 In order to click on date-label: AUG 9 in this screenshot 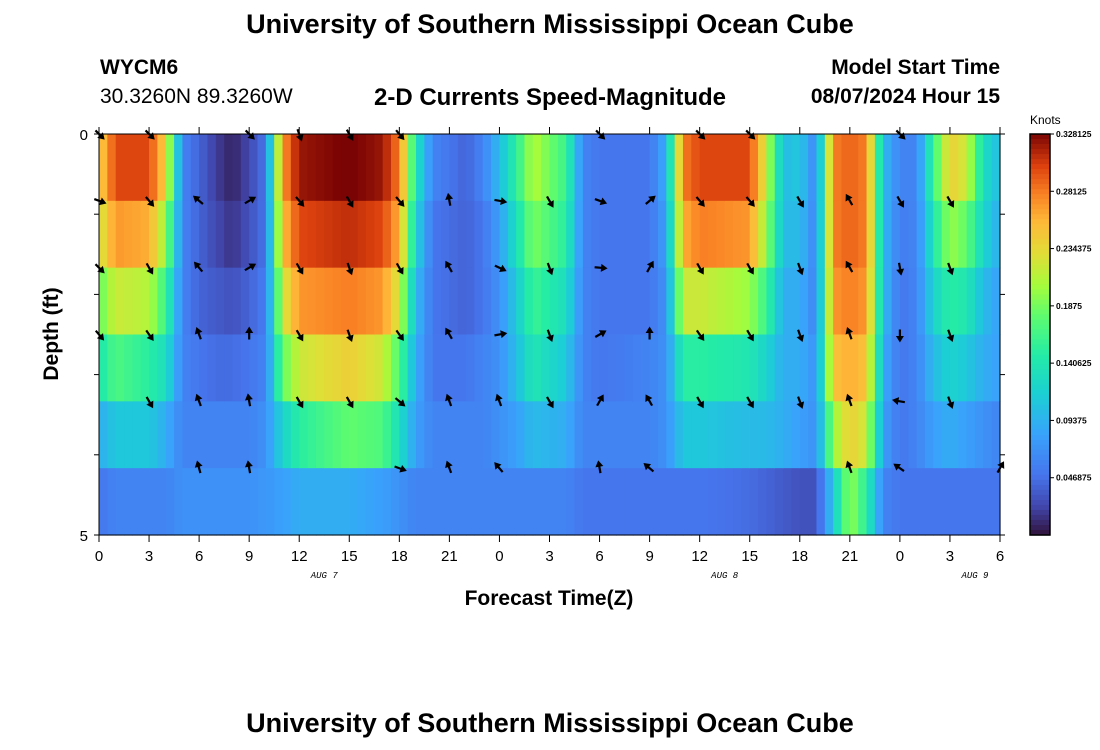, I will do `click(974, 576)`.